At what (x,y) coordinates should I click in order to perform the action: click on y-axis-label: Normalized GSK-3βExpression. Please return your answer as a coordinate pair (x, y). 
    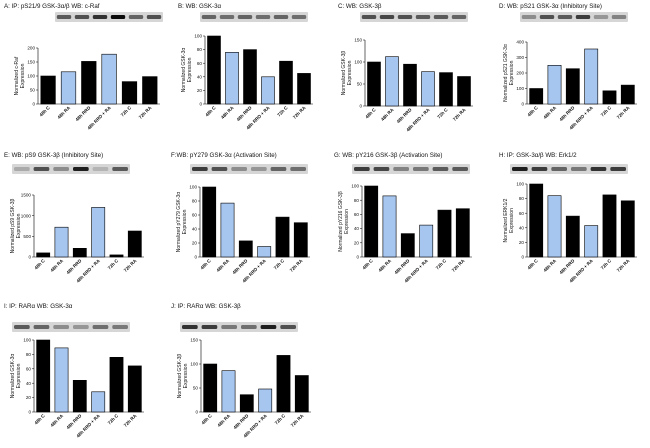
    Looking at the image, I should click on (183, 376).